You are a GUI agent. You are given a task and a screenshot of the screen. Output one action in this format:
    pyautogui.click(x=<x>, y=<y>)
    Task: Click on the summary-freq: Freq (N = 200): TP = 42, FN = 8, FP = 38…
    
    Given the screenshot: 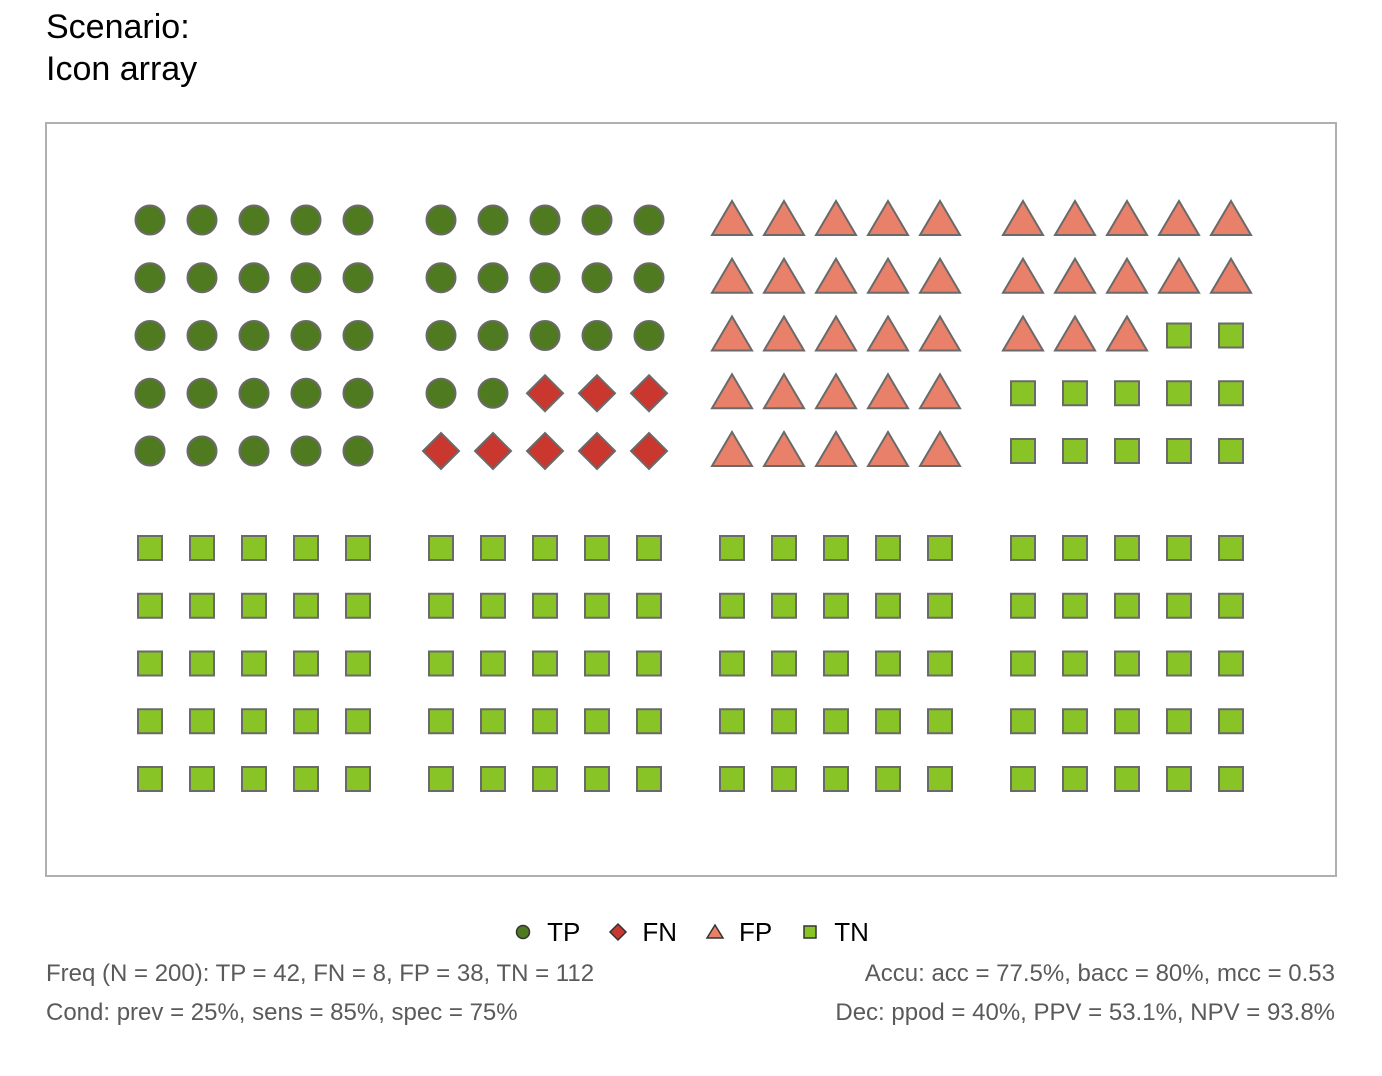 What is the action you would take?
    pyautogui.click(x=320, y=973)
    